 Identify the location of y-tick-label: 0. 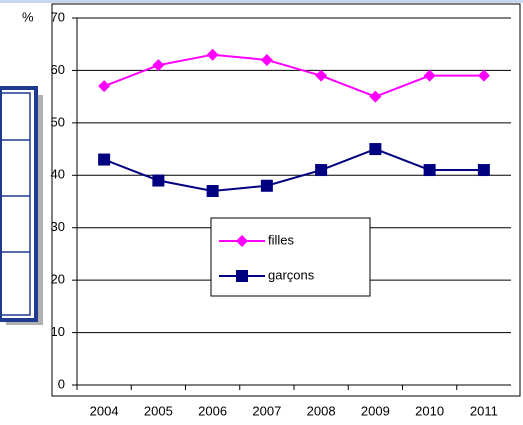
(61, 383).